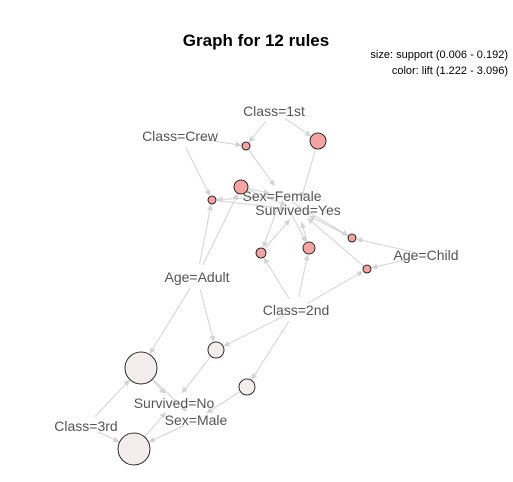  What do you see at coordinates (297, 225) in the screenshot?
I see `edge-sexfemale-r6` at bounding box center [297, 225].